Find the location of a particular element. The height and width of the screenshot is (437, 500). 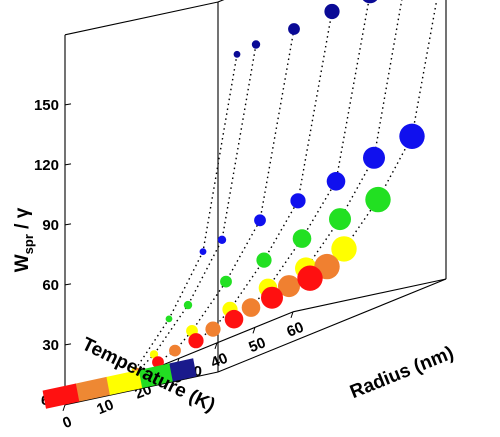

x-tick-label: 60 is located at coordinates (295, 330).